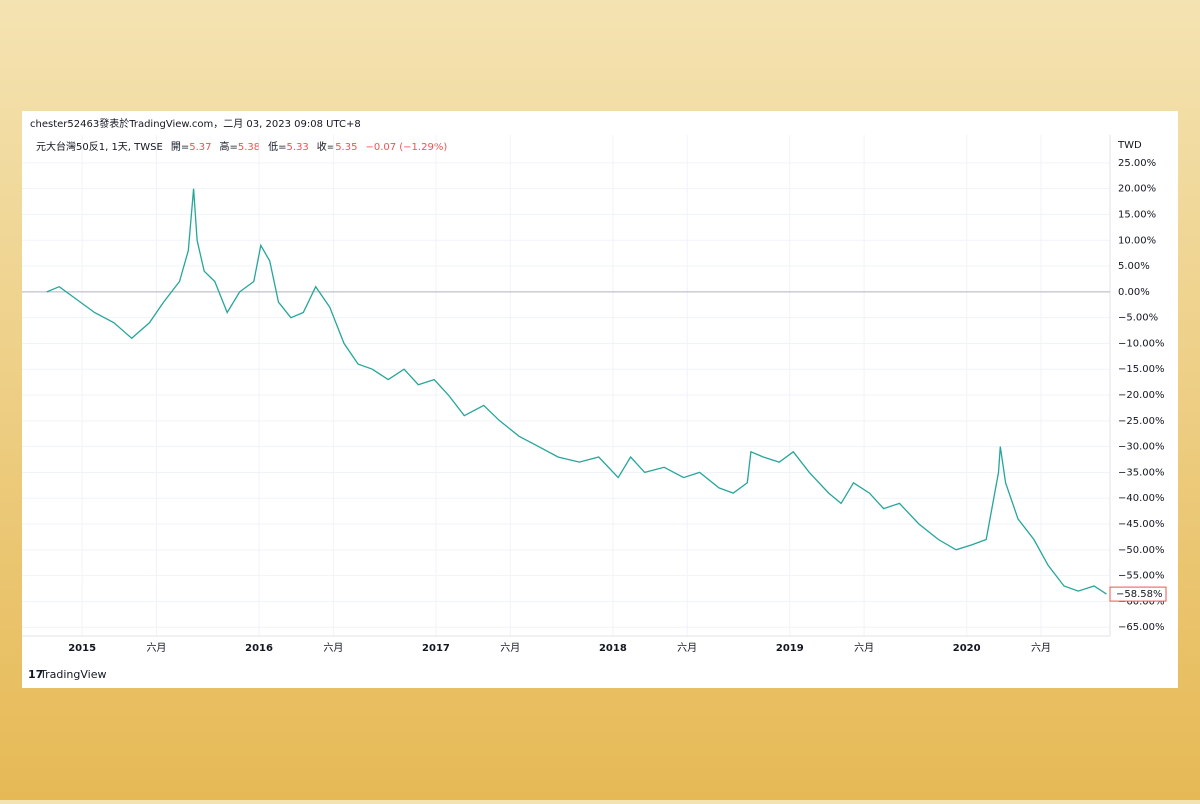 This screenshot has width=1200, height=804. I want to click on y-tick-label: −65.00%, so click(1141, 627).